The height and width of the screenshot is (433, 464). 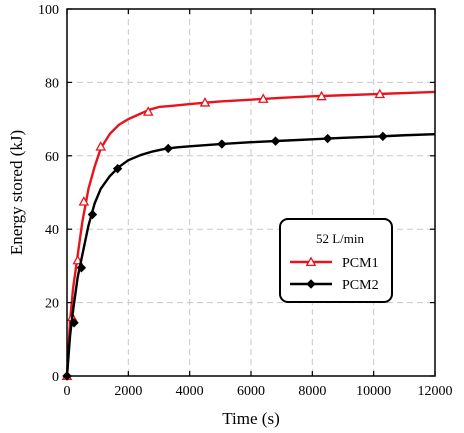 I want to click on y-tick-label: 80, so click(x=52, y=83).